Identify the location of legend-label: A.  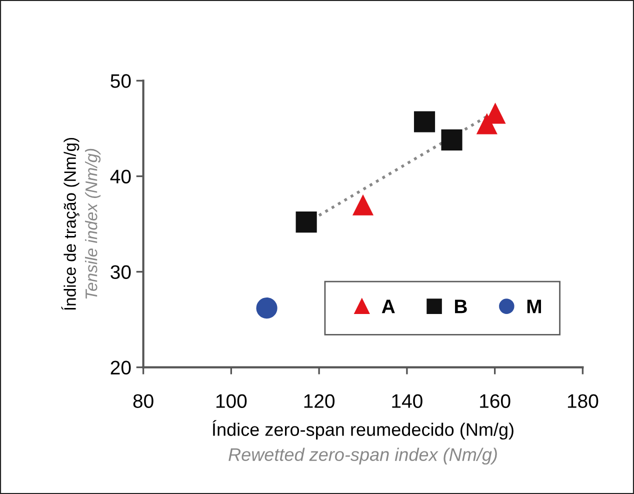
(388, 307).